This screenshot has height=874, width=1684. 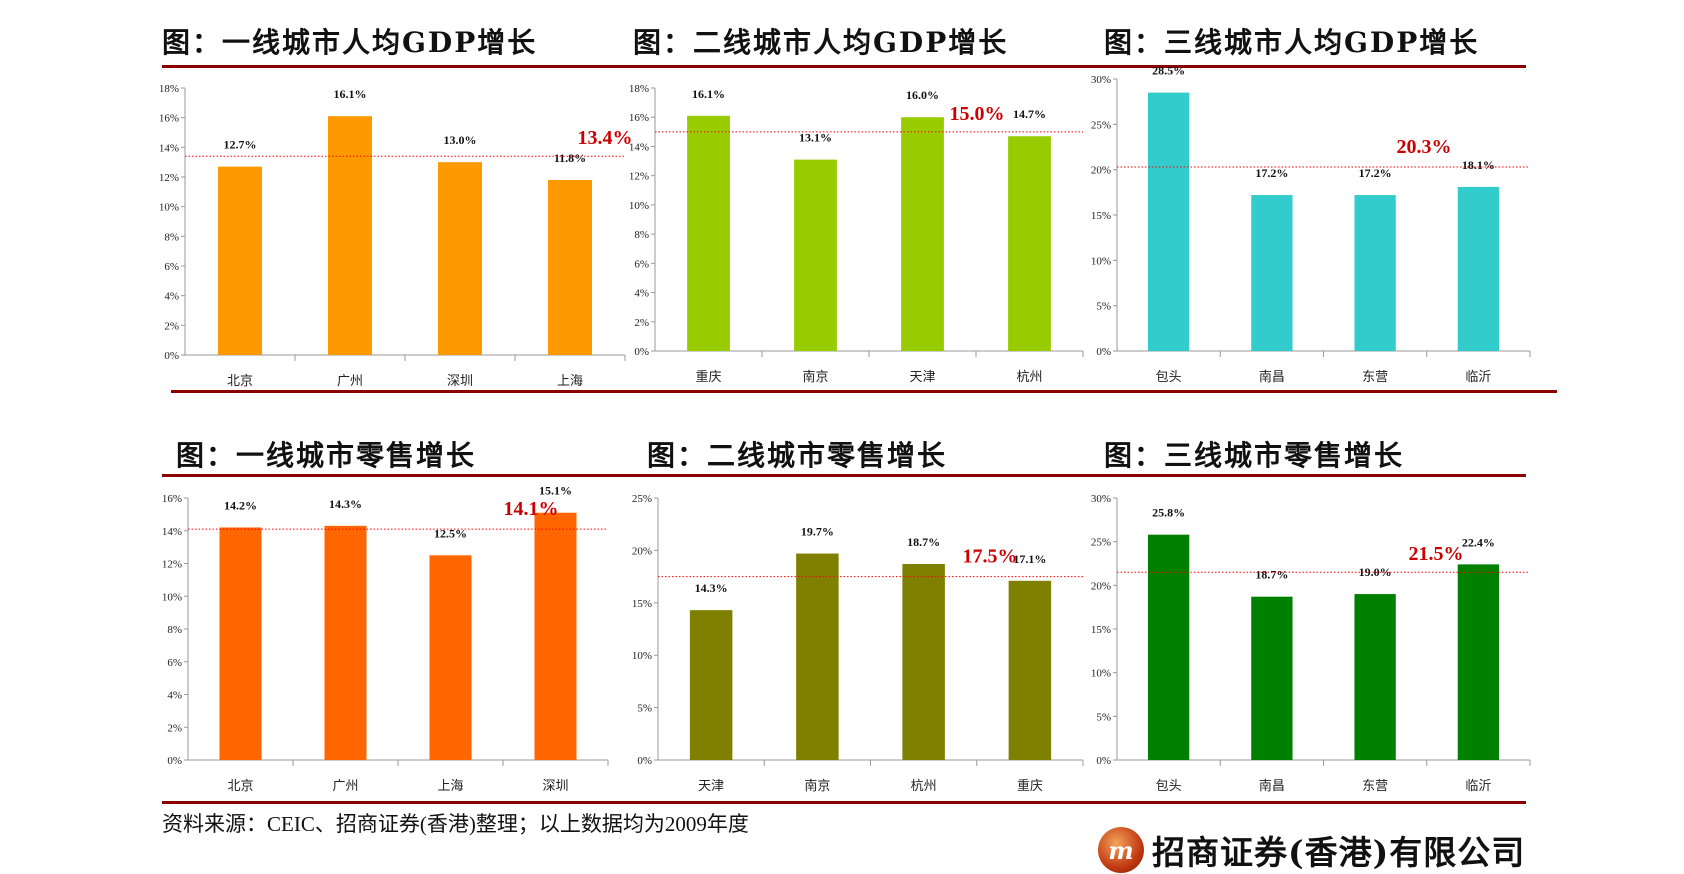 I want to click on average-label: 13.4%, so click(x=605, y=138).